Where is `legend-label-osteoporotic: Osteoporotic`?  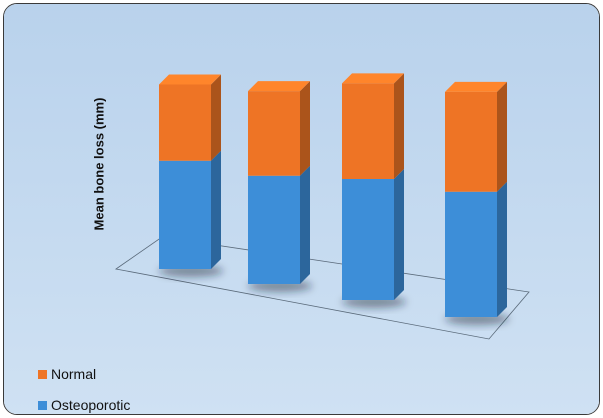
legend-label-osteoporotic: Osteoporotic is located at coordinates (91, 405).